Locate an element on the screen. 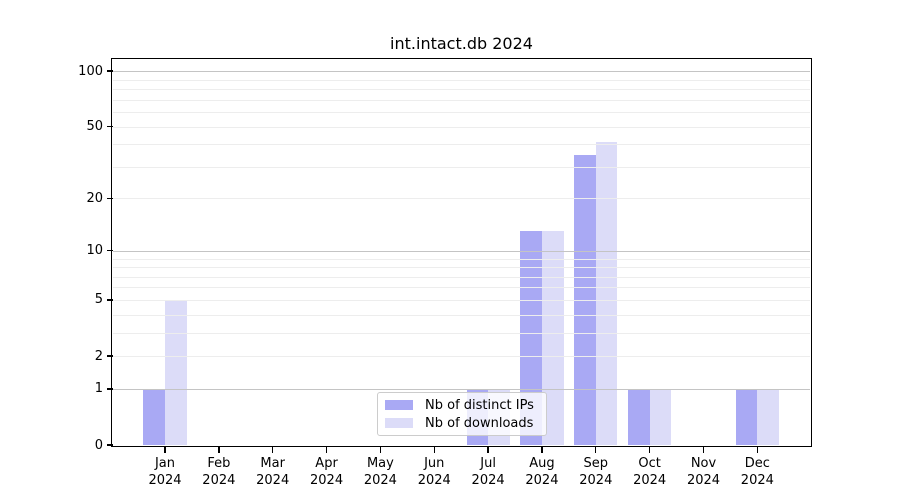 The width and height of the screenshot is (900, 500). legend-entry-downloads: Nb of downloads is located at coordinates (462, 423).